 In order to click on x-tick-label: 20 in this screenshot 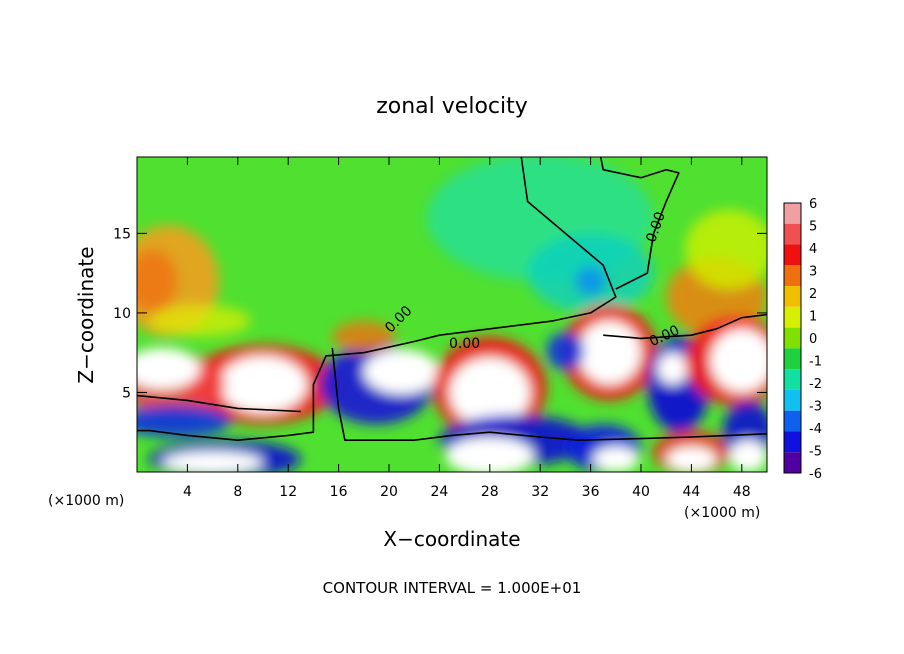, I will do `click(389, 492)`.